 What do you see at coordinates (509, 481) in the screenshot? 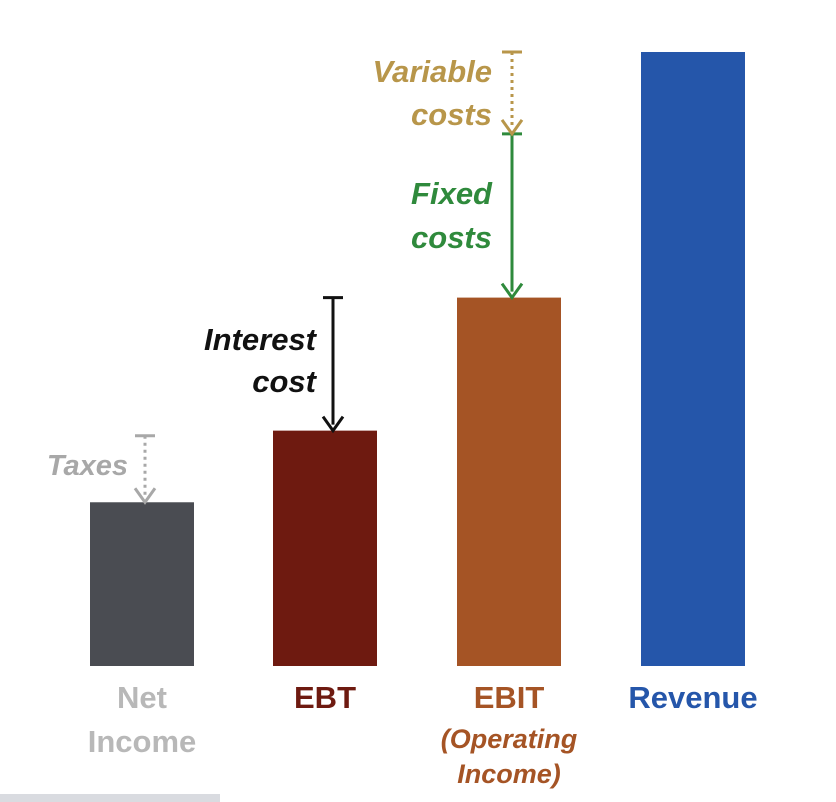
I see `bar-ebit` at bounding box center [509, 481].